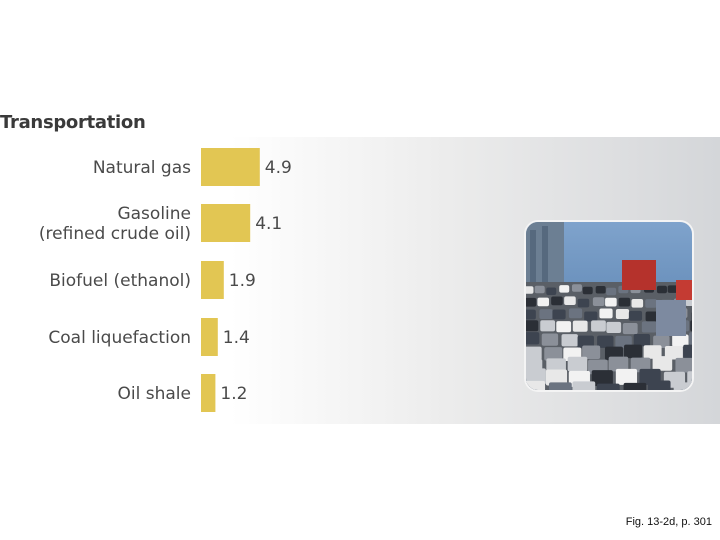 This screenshot has height=540, width=720. I want to click on category-label-3: Coal liquefaction, so click(119, 338).